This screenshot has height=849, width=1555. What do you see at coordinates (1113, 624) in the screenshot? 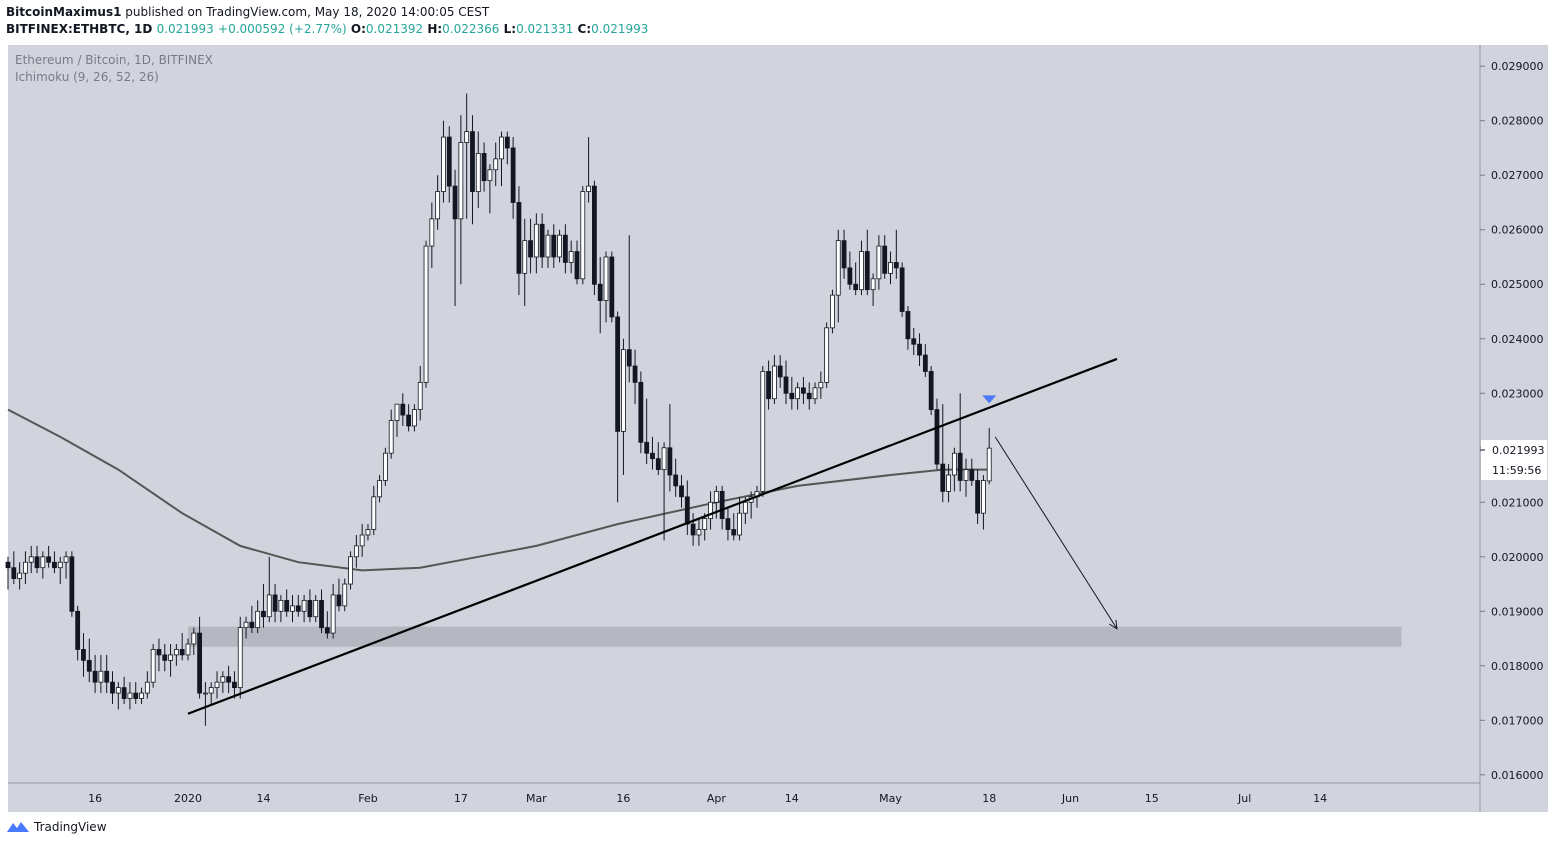
I see `projection-arrow-head` at bounding box center [1113, 624].